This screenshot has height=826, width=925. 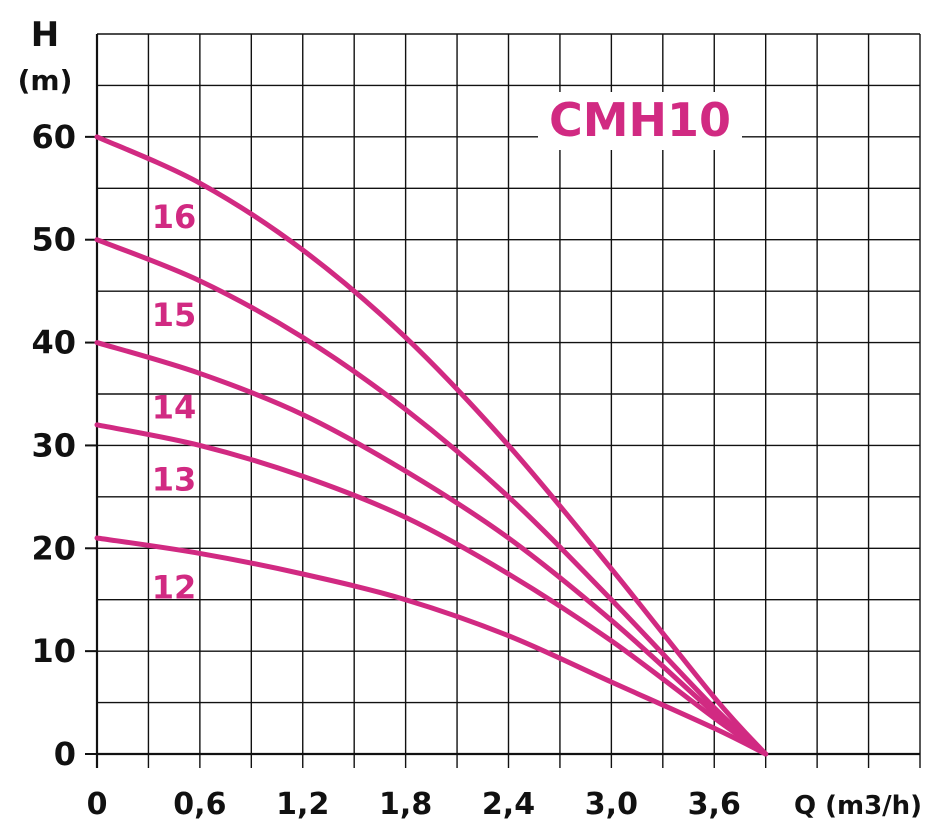 I want to click on title-backdrop, so click(x=640, y=121).